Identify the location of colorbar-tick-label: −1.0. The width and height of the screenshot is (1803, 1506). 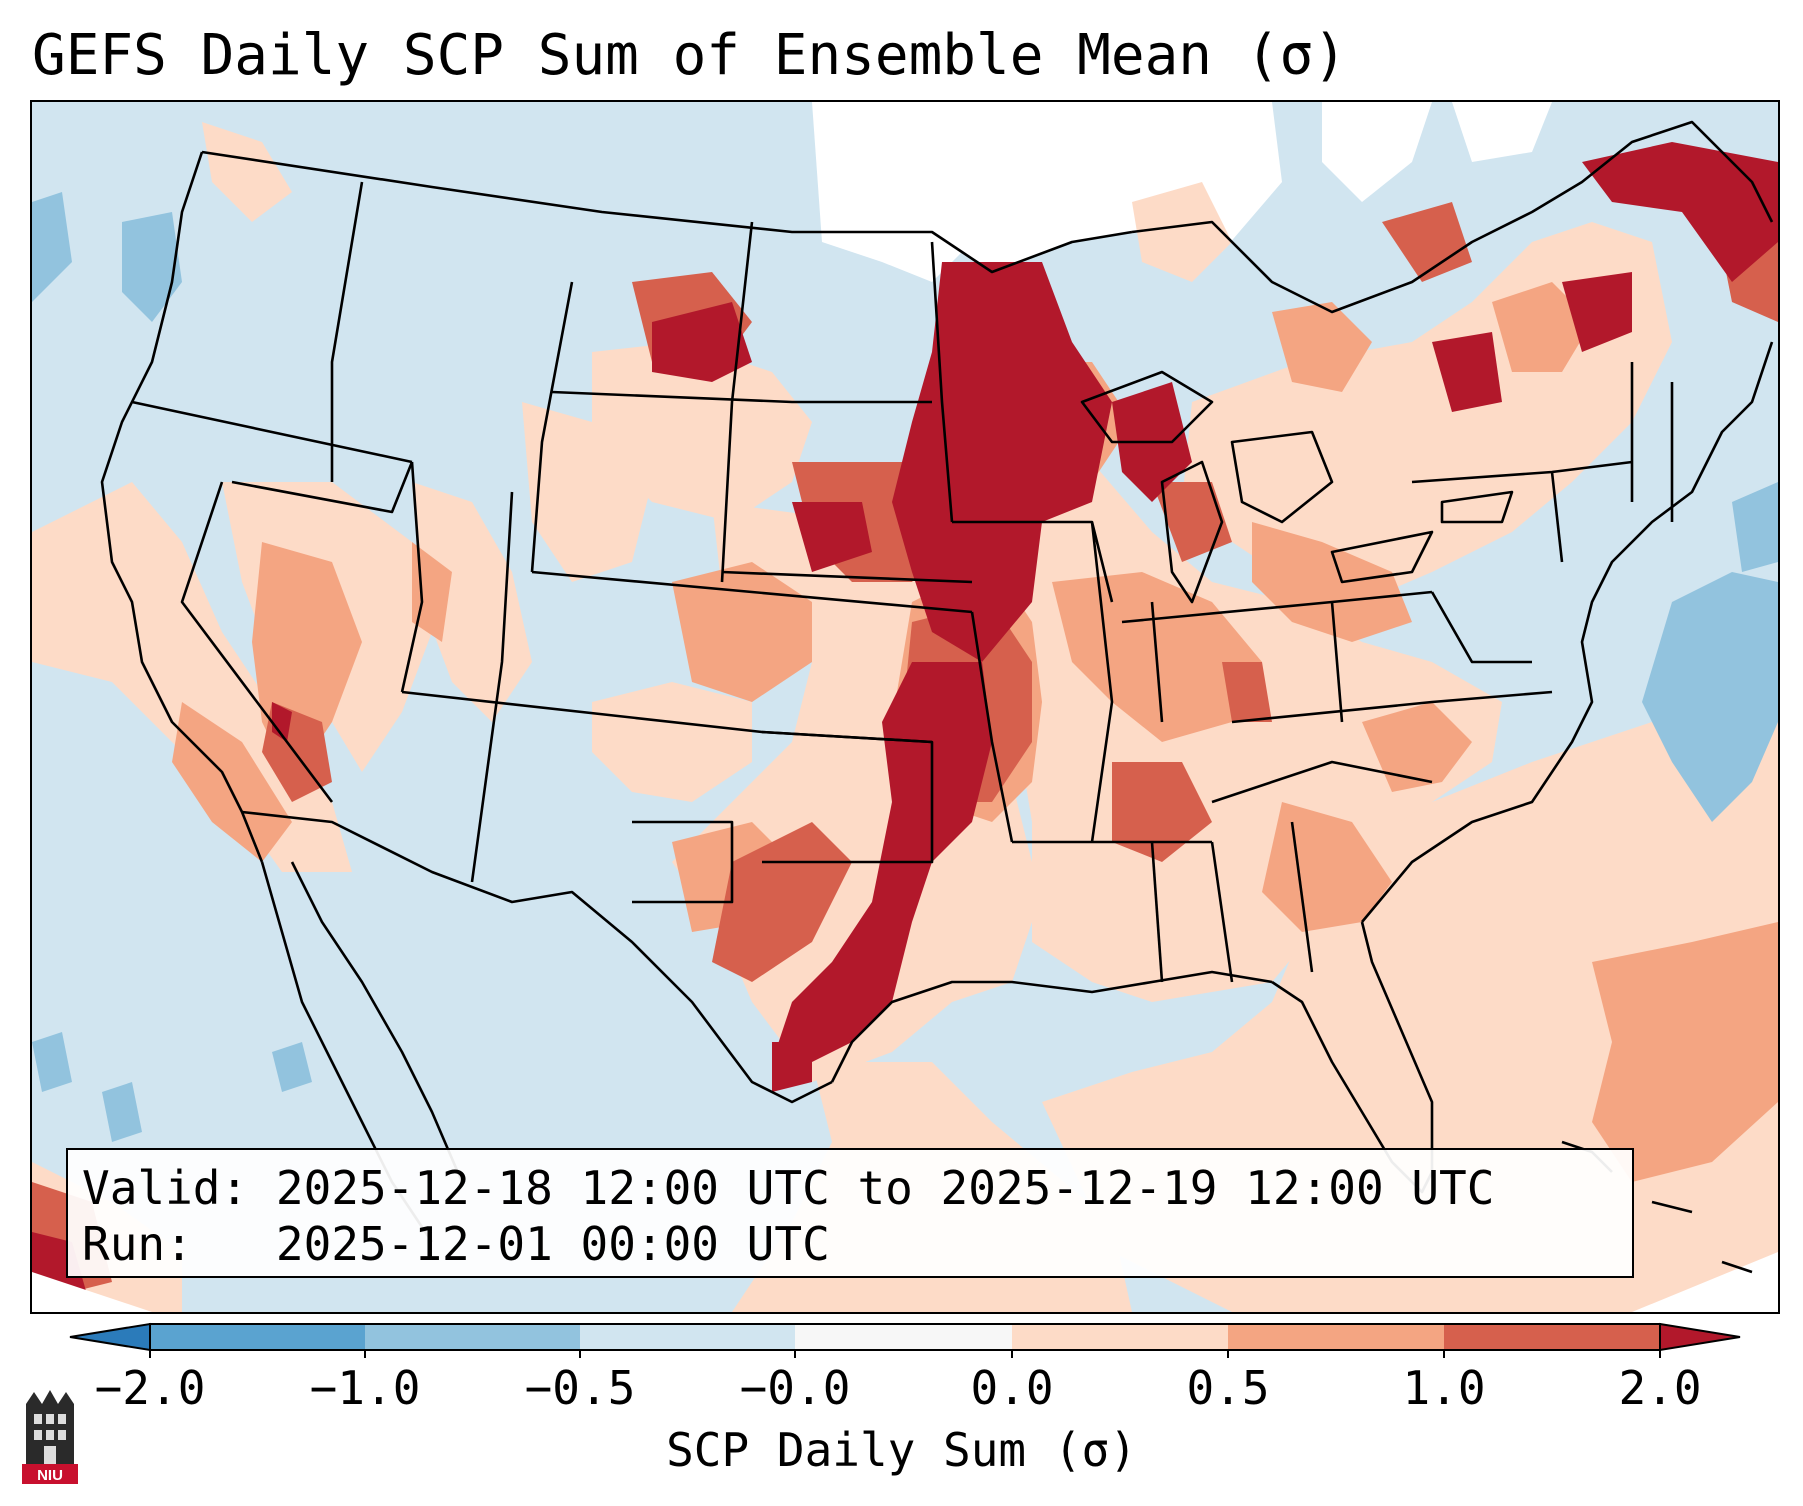
(365, 1388).